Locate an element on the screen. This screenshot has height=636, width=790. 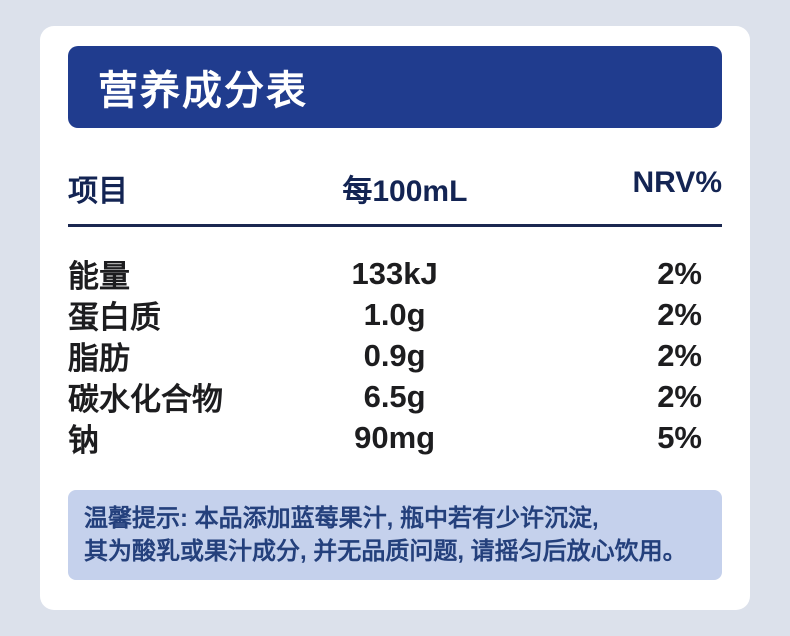
row-value-per-100ml: 6.5g is located at coordinates (394, 396).